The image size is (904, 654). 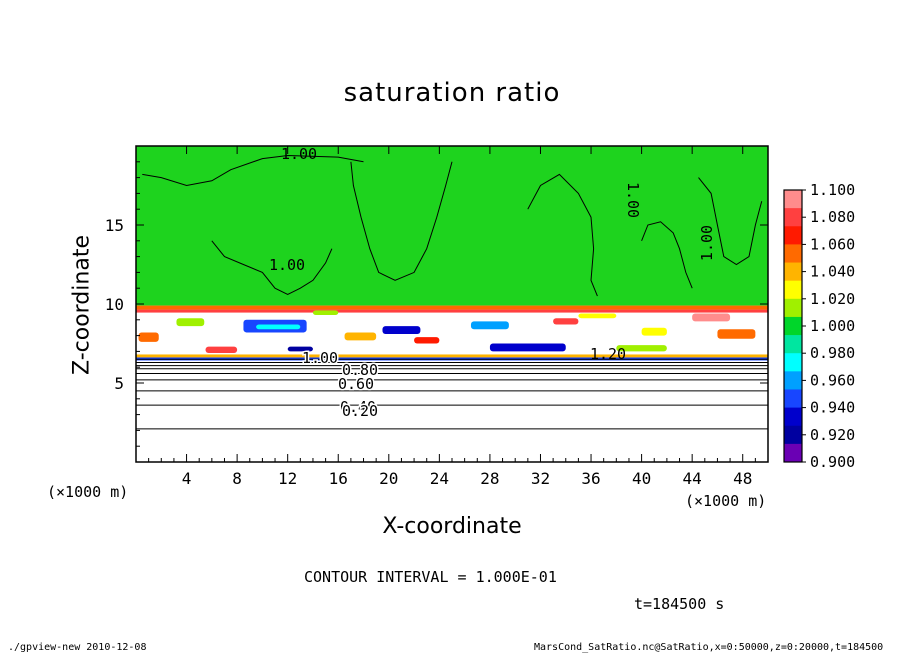 I want to click on y-tick-label-10: 10, so click(x=114, y=304).